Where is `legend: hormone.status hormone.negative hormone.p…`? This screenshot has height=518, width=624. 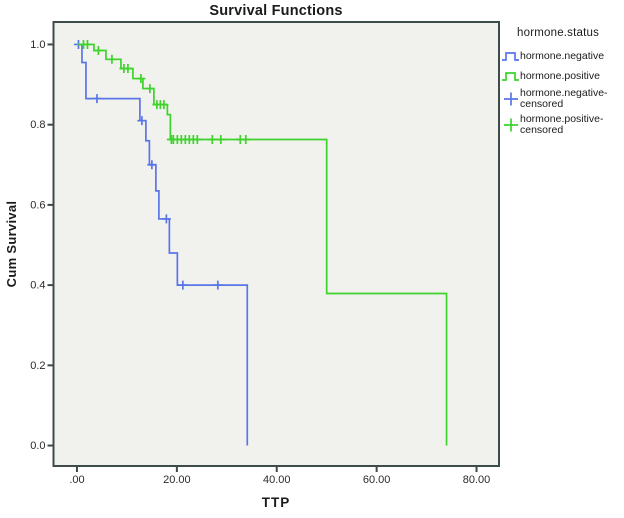 legend: hormone.status hormone.negative hormone.p… is located at coordinates (562, 83).